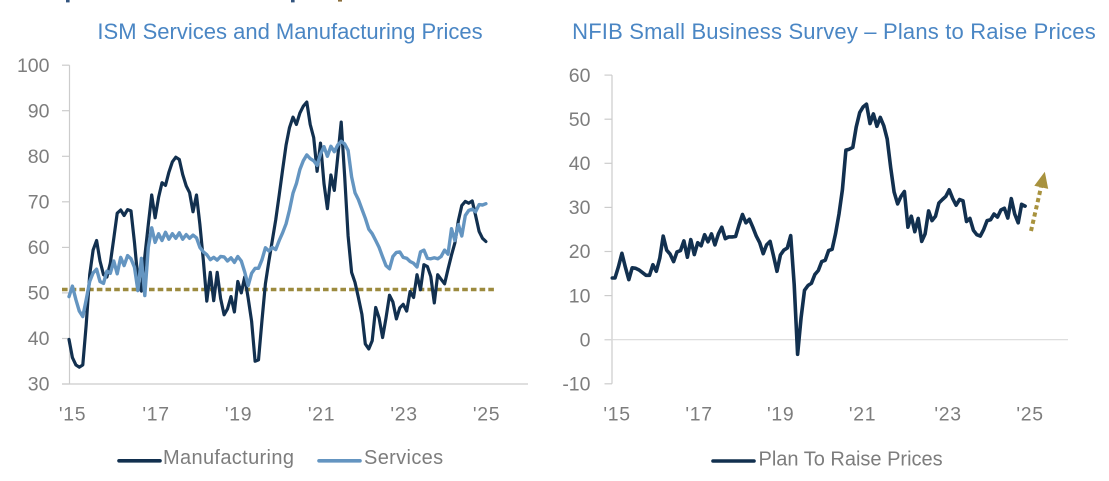  Describe the element at coordinates (580, 252) in the screenshot. I see `svg-text: 20` at that location.